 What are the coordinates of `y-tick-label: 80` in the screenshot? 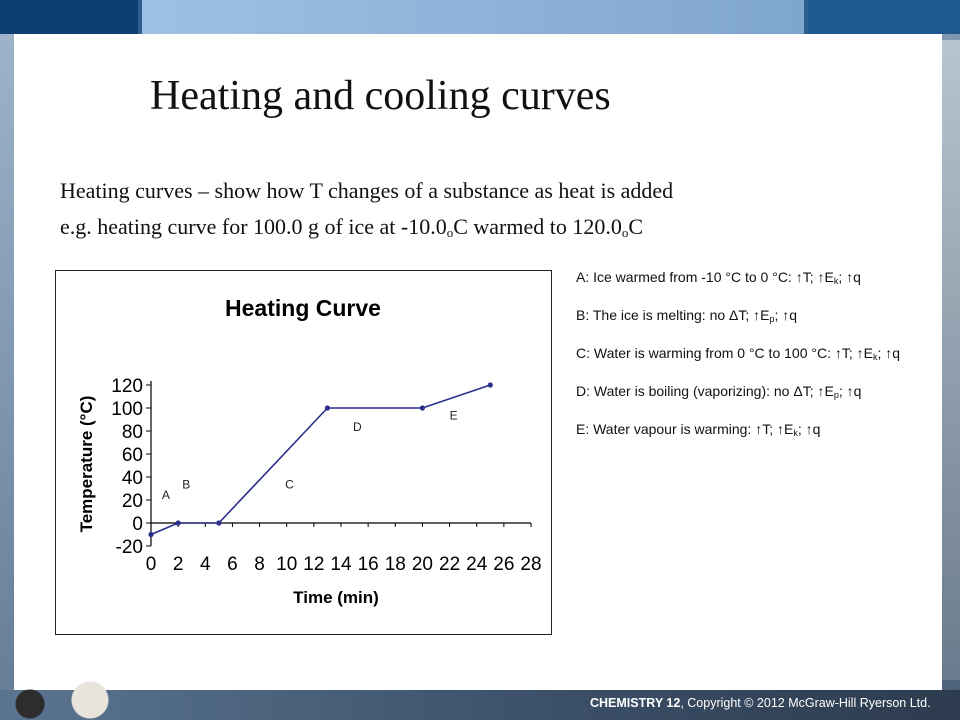 It's located at (132, 432).